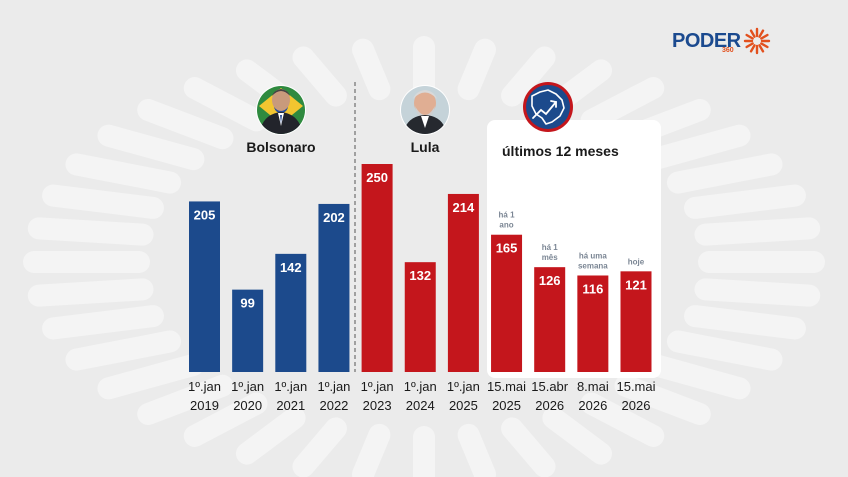 The width and height of the screenshot is (848, 477). What do you see at coordinates (425, 147) in the screenshot?
I see `group-label-lula: Lula` at bounding box center [425, 147].